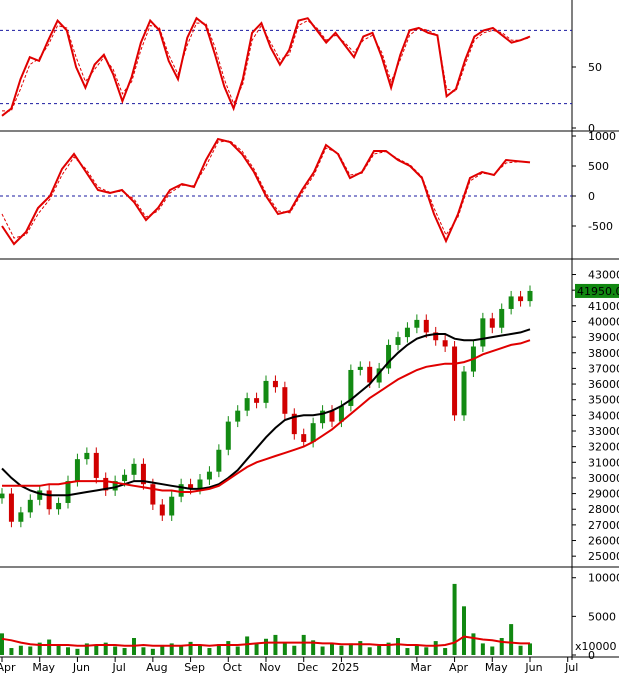 The image size is (619, 677). I want to click on last-price-tag, so click(597, 290).